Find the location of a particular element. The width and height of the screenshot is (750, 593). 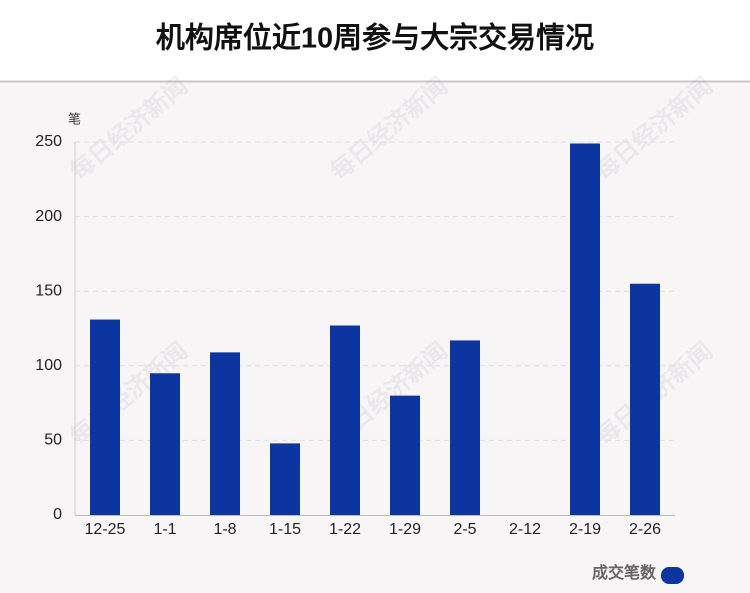

y-tick-label: 250 is located at coordinates (48, 141).